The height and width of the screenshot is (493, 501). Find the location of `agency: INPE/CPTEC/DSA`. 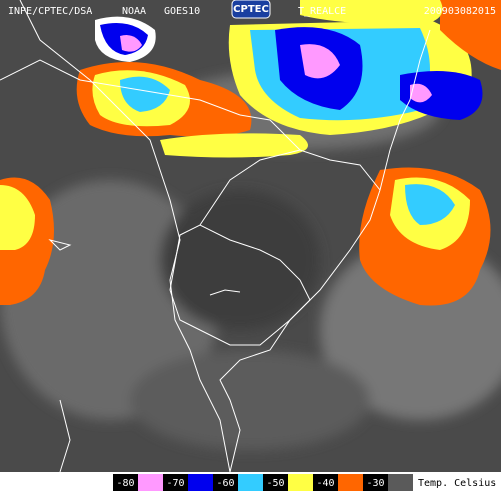

agency: INPE/CPTEC/DSA is located at coordinates (50, 11).